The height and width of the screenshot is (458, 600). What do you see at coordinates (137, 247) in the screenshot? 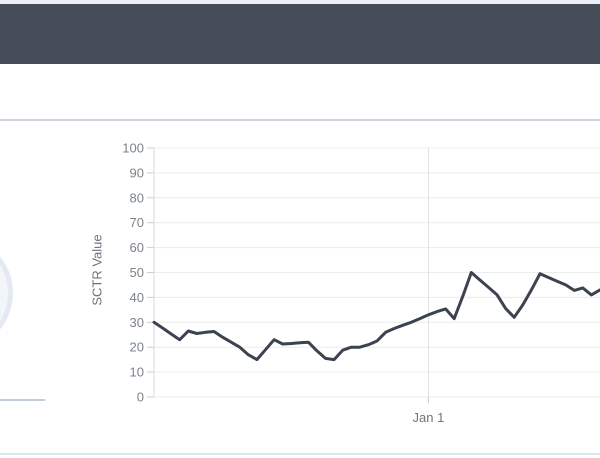
I see `y-tick-label: 60` at bounding box center [137, 247].